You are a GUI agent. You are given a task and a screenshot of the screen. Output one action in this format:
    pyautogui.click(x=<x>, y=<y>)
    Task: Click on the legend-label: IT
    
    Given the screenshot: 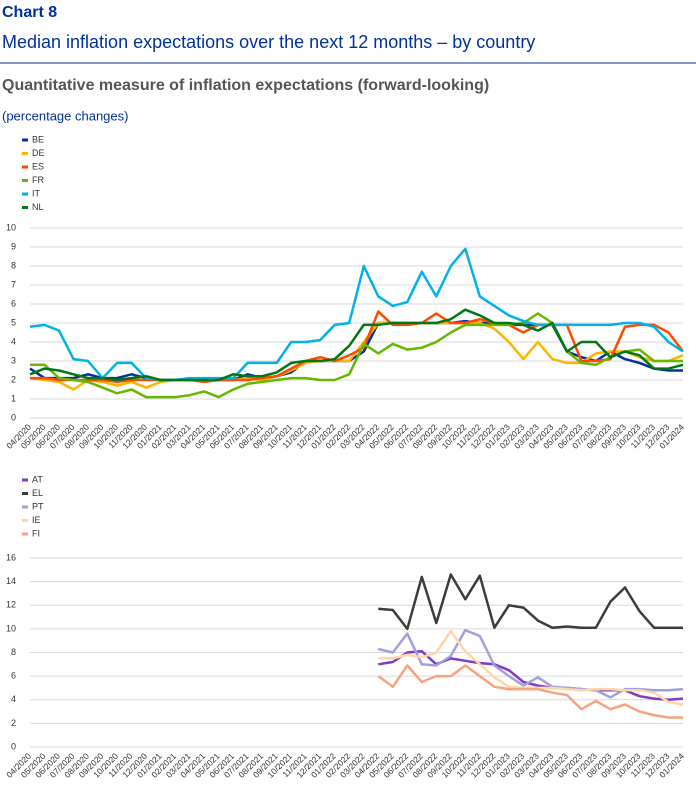 What is the action you would take?
    pyautogui.click(x=36, y=193)
    